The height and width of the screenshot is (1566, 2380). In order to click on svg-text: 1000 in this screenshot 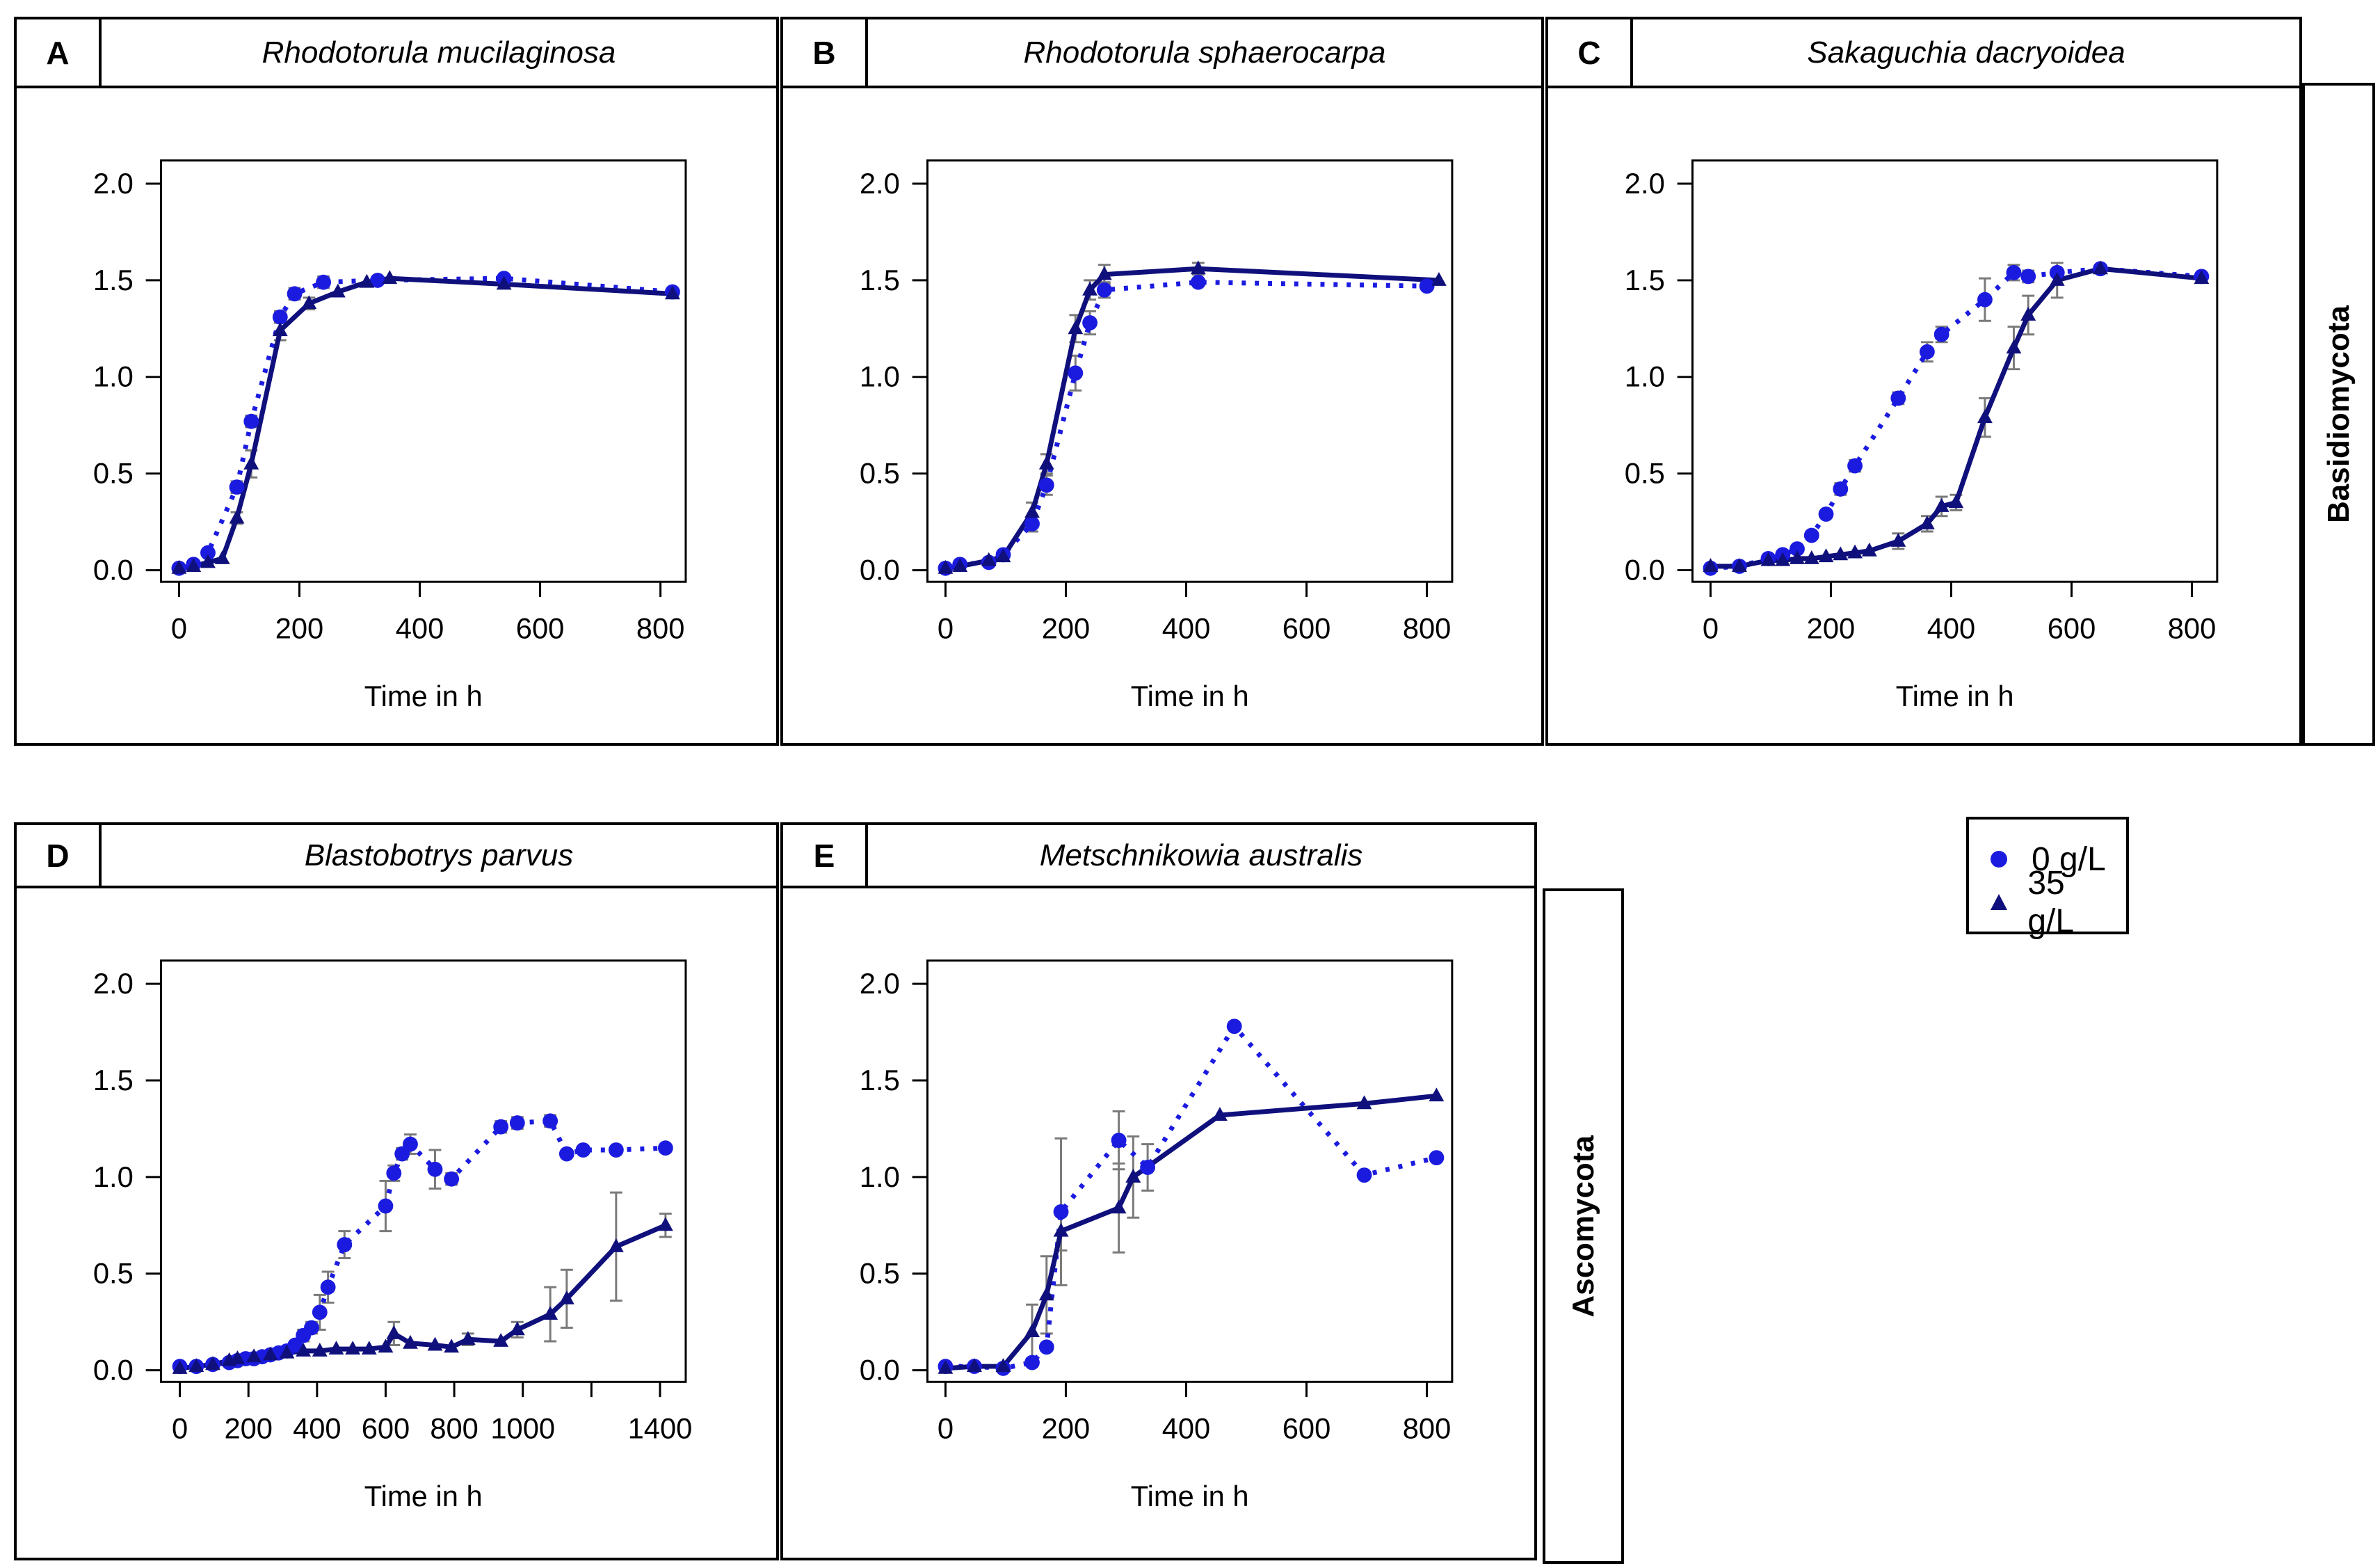, I will do `click(522, 1428)`.